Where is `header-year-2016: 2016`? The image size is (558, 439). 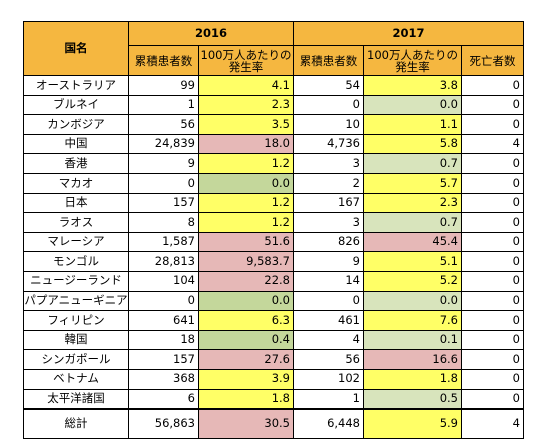
header-year-2016: 2016 is located at coordinates (211, 33).